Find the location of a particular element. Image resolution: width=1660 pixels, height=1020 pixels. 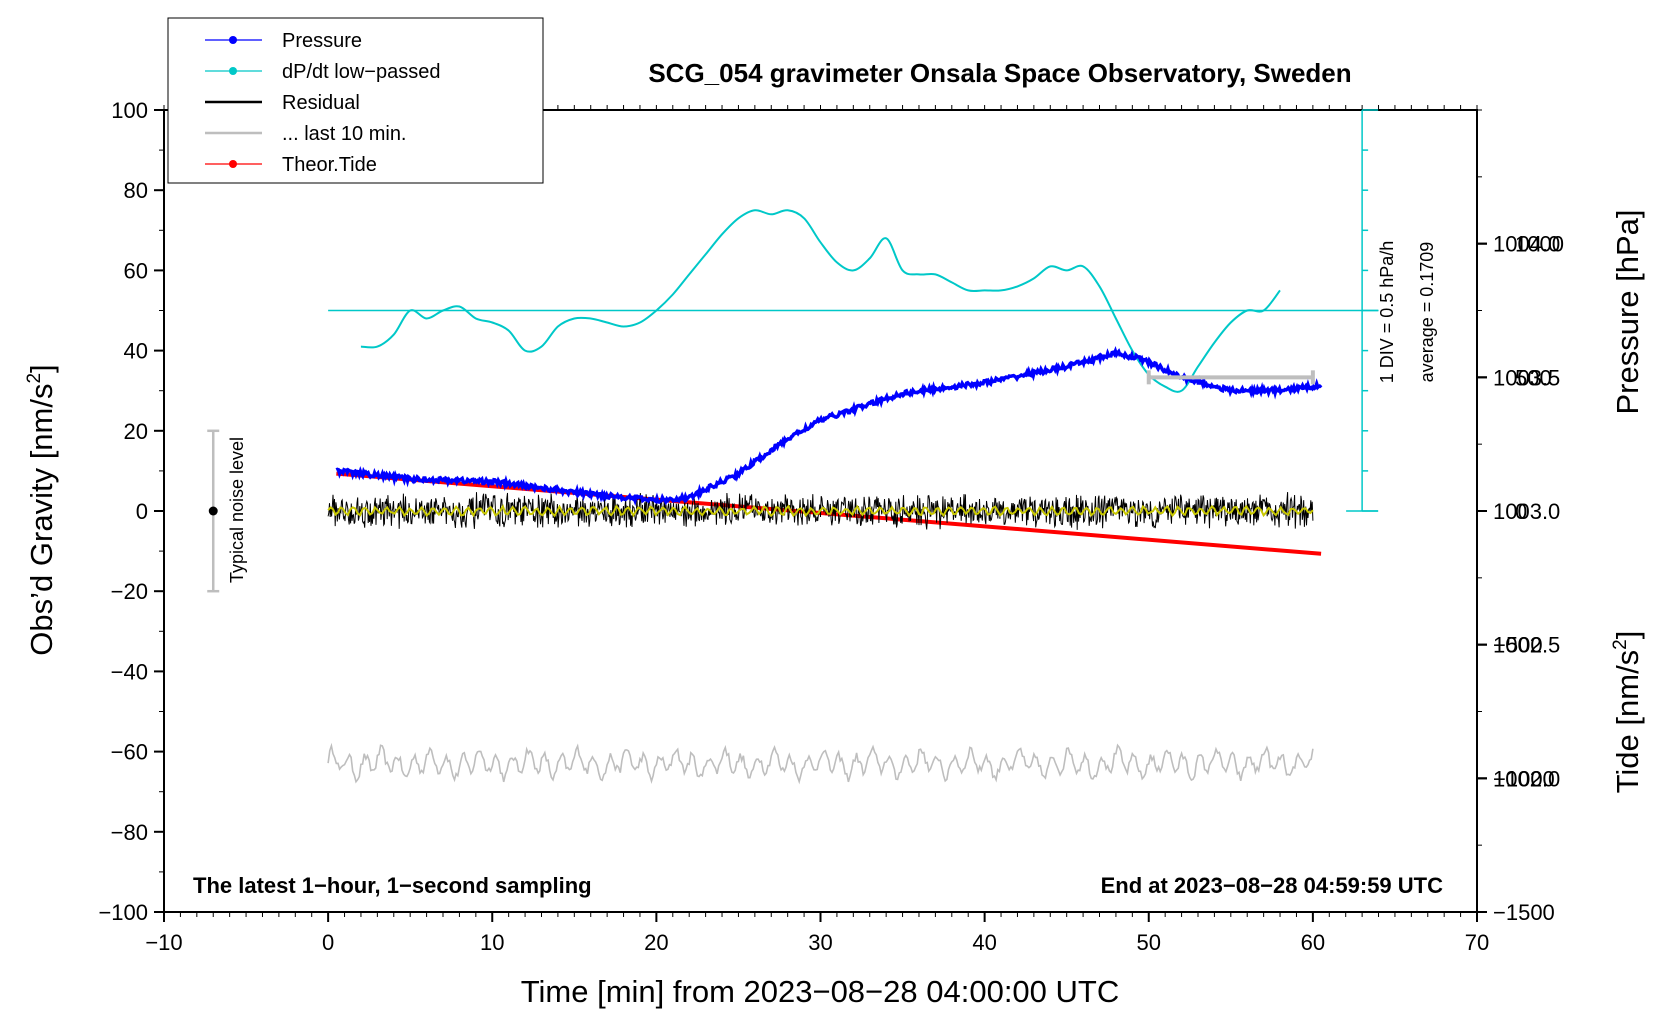

dpdt-series is located at coordinates (820, 301).